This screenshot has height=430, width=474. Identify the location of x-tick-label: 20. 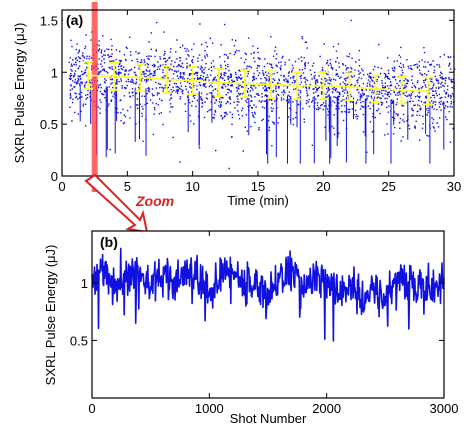
(323, 186).